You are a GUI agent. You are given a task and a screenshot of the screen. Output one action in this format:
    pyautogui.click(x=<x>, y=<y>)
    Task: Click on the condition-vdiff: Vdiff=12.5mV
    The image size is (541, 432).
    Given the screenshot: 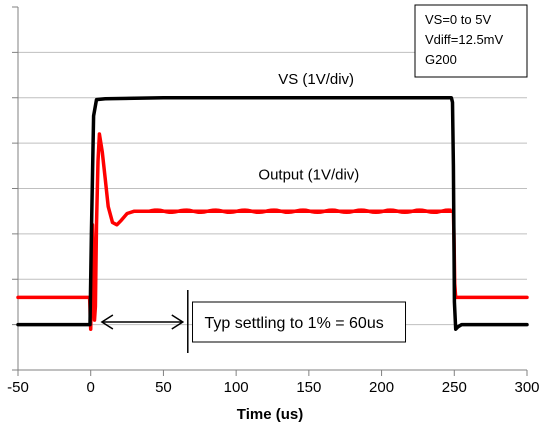 What is the action you would take?
    pyautogui.click(x=464, y=39)
    